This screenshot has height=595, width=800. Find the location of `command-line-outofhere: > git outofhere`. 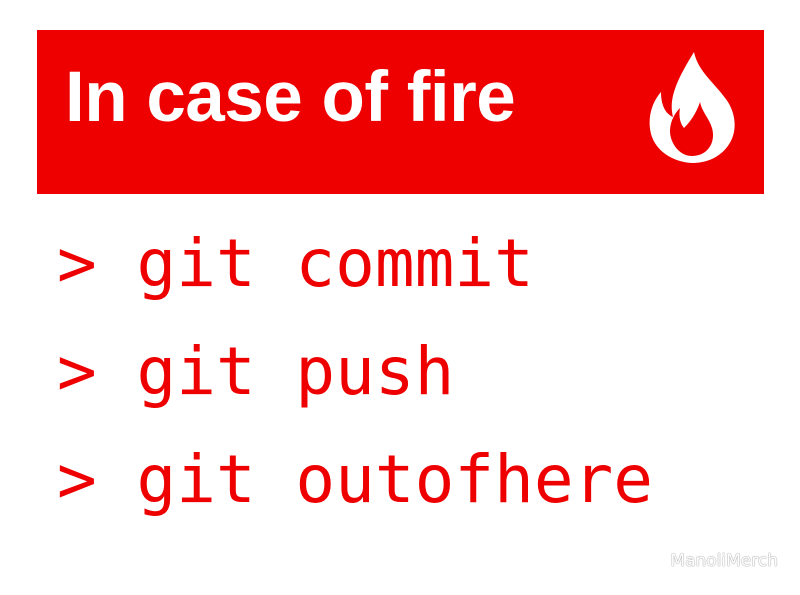

command-line-outofhere: > git outofhere is located at coordinates (355, 479).